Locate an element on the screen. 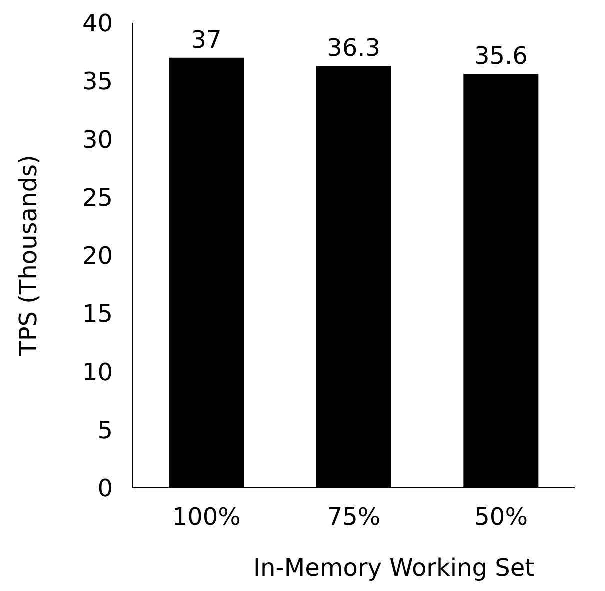 This screenshot has height=591, width=605. y-tick-label: 40 is located at coordinates (97, 24).